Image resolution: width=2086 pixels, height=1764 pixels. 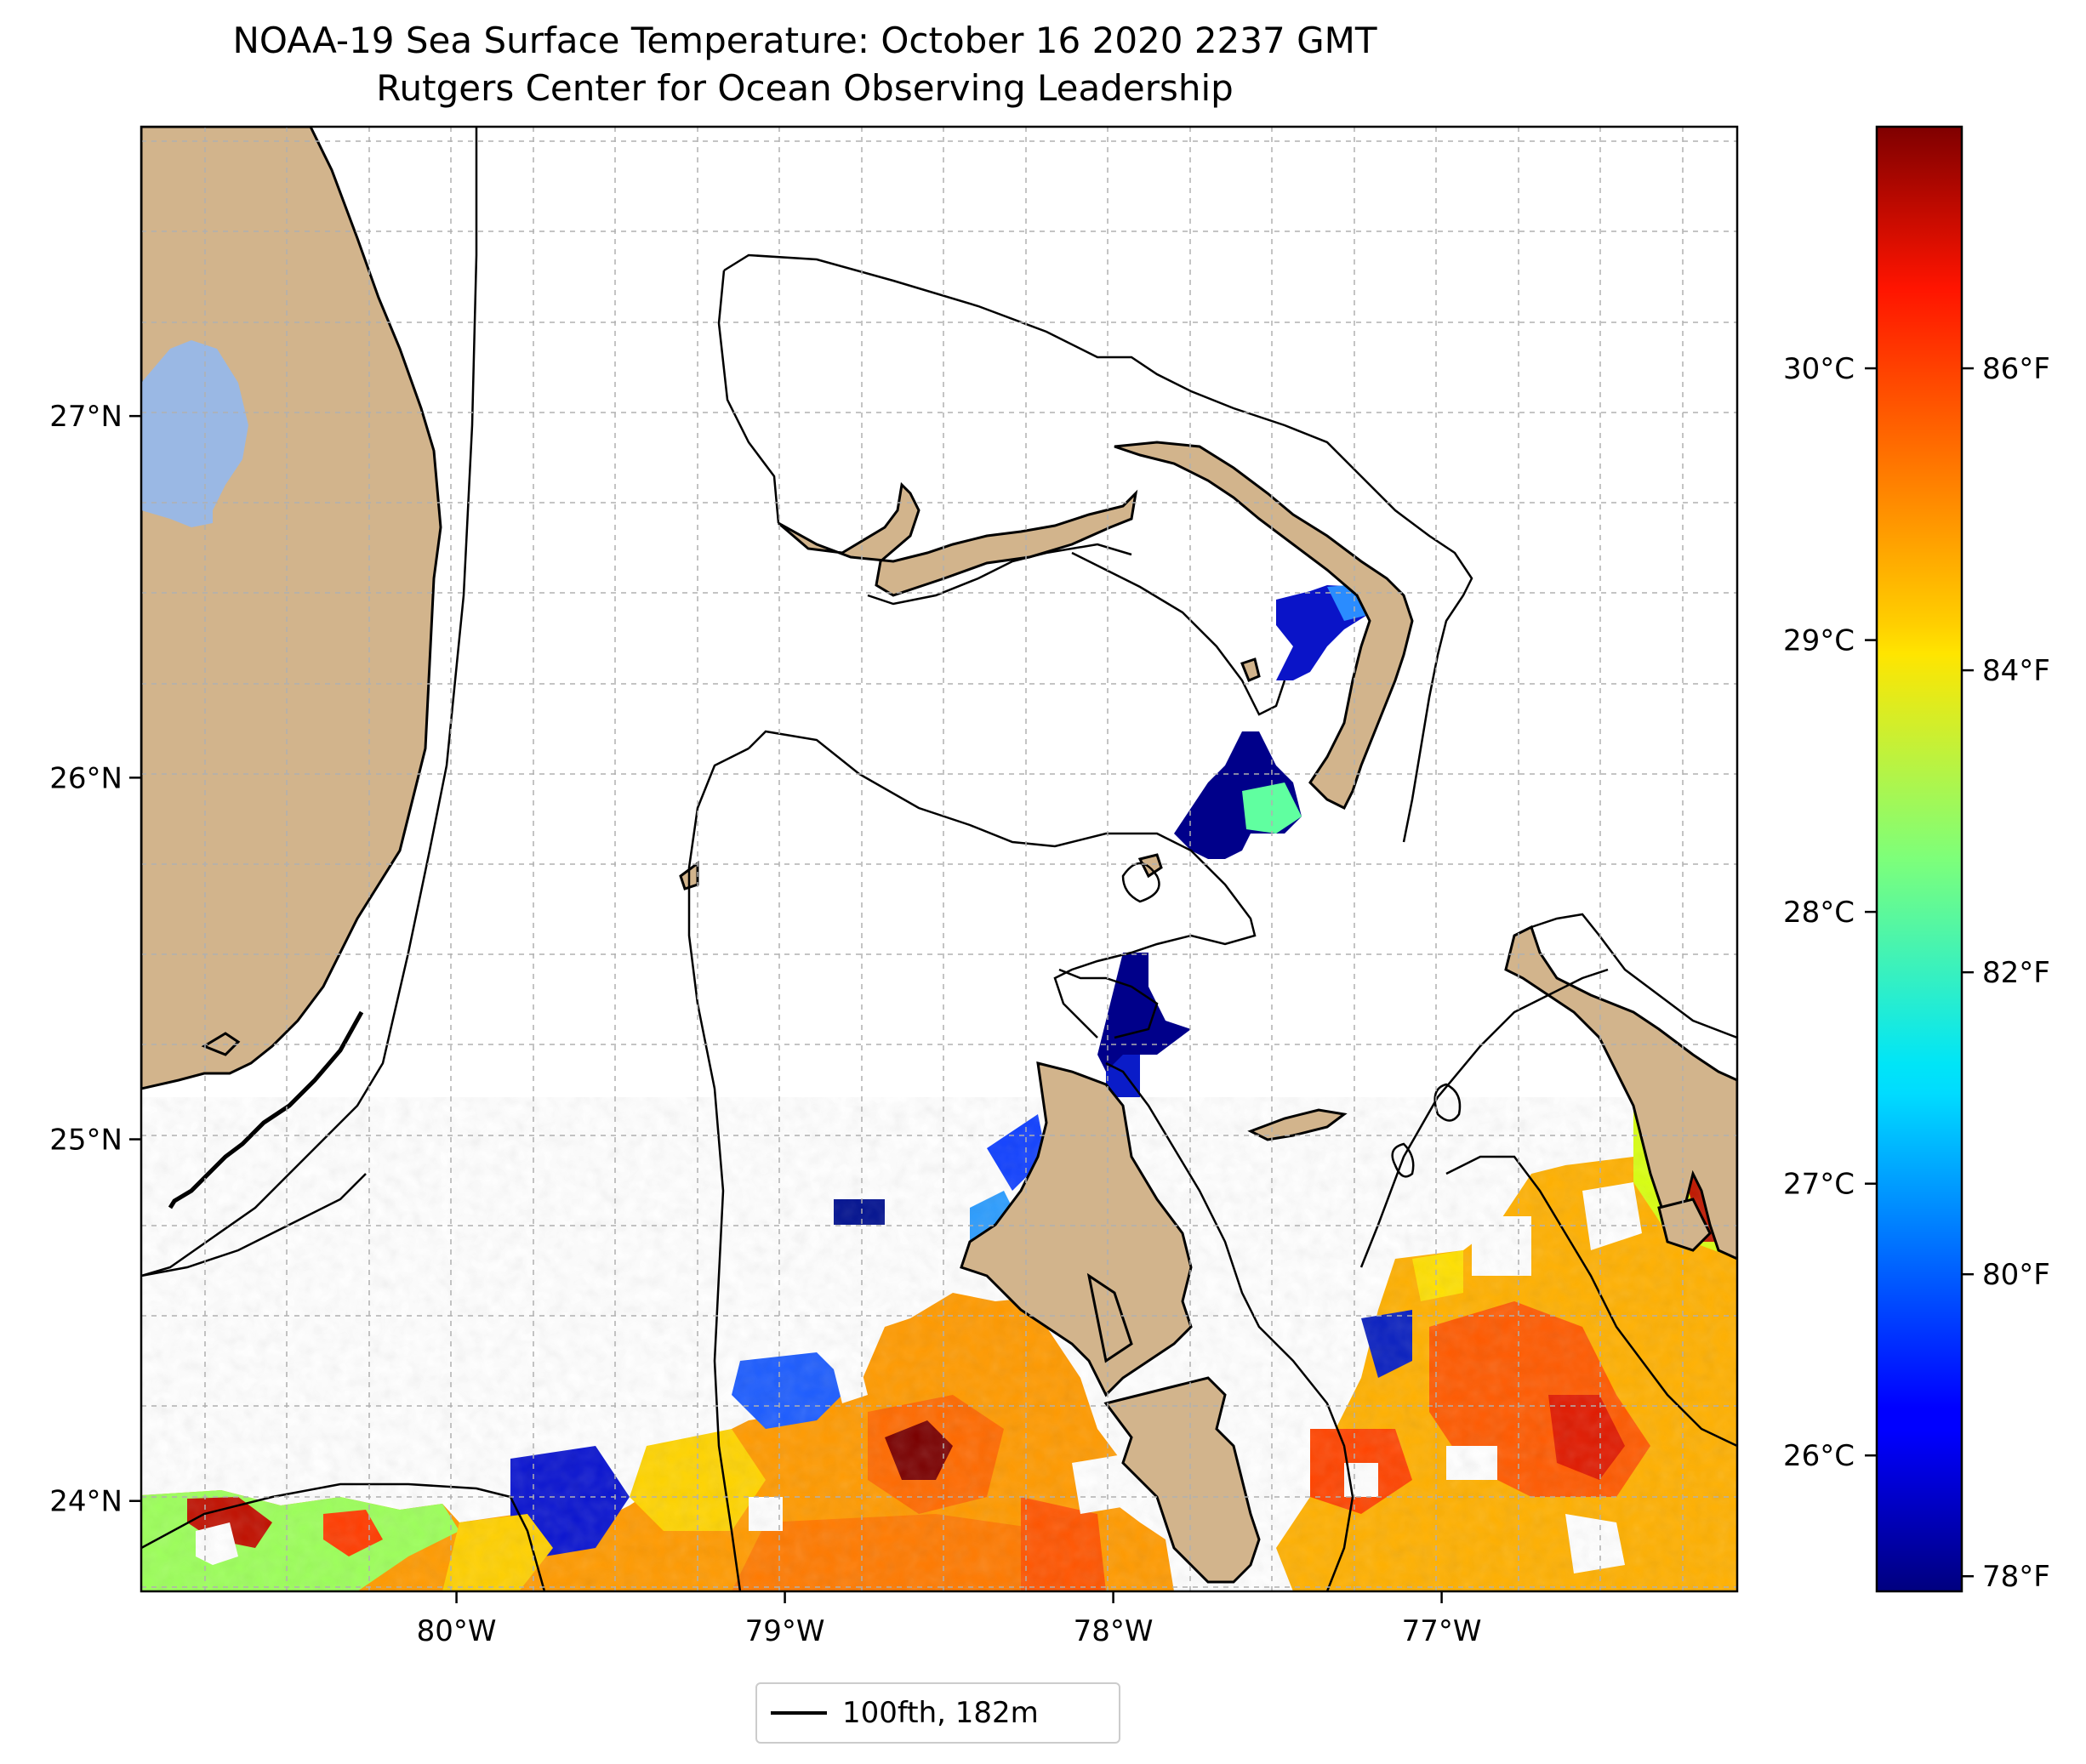 I want to click on lon-axis: 80°W 79°W 78°W 77°W, so click(x=949, y=1619).